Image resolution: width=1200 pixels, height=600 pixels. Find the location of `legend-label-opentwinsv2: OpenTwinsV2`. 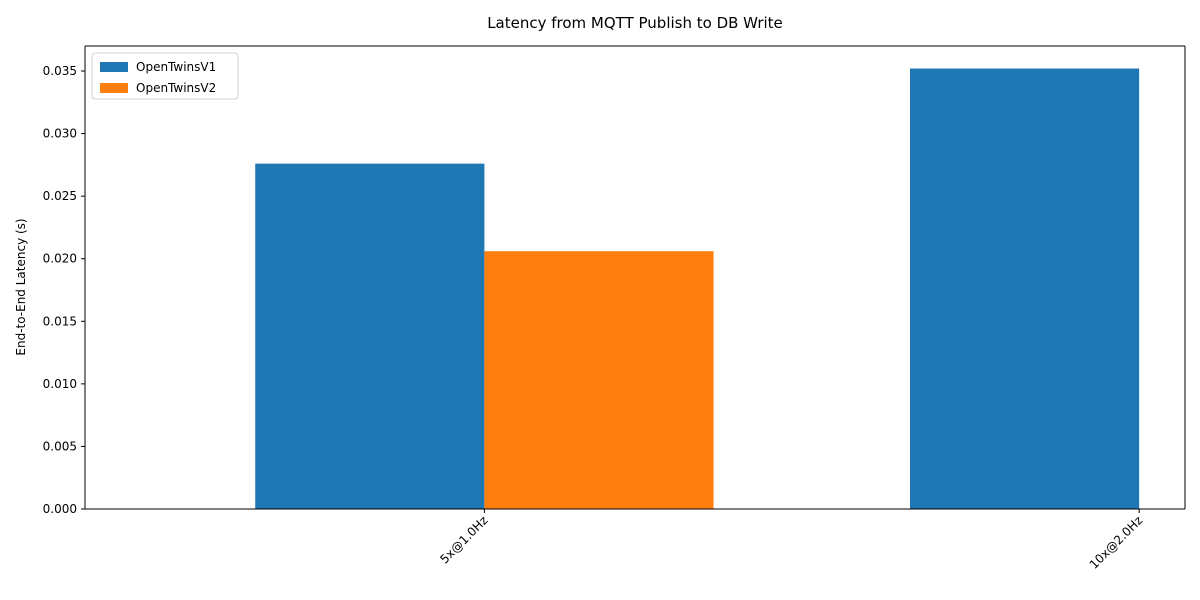

legend-label-opentwinsv2: OpenTwinsV2 is located at coordinates (176, 88).